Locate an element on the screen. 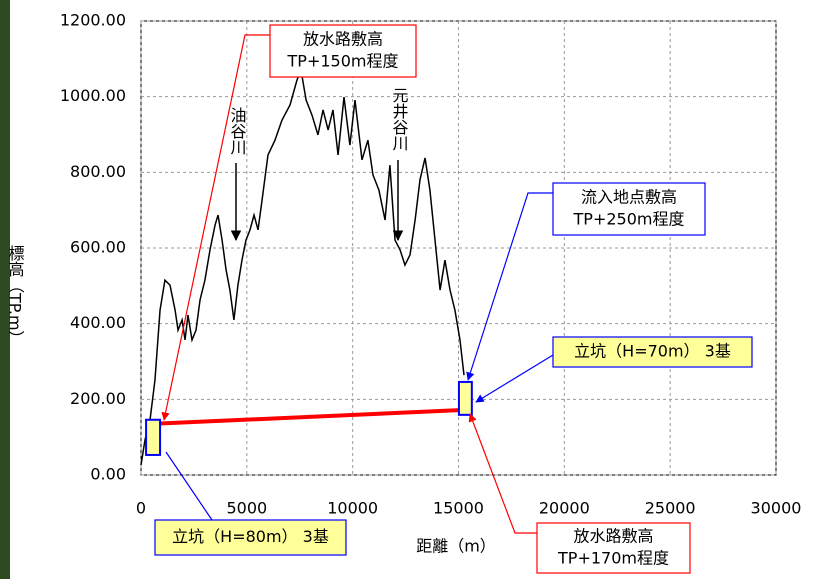  annotation-text: 立坑（H=80m） 3基 is located at coordinates (250, 536).